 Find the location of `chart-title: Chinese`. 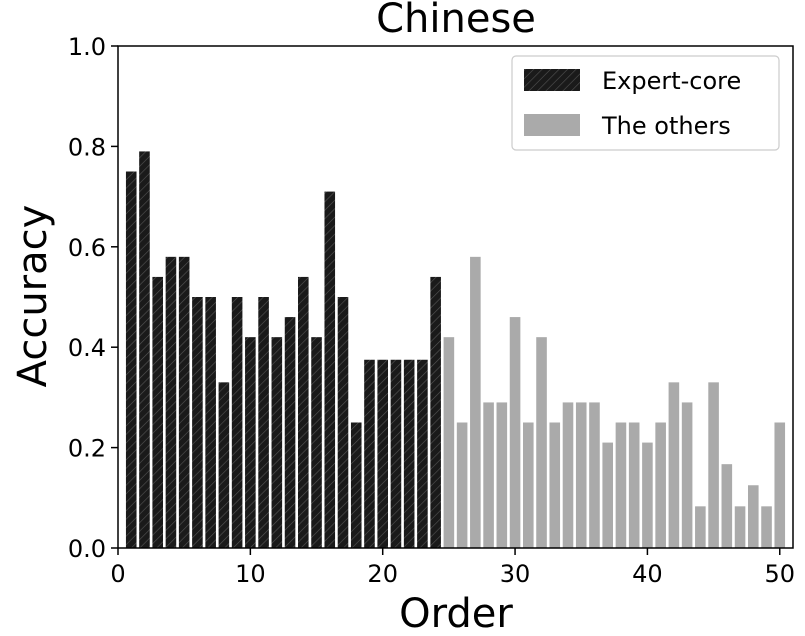

chart-title: Chinese is located at coordinates (456, 21).